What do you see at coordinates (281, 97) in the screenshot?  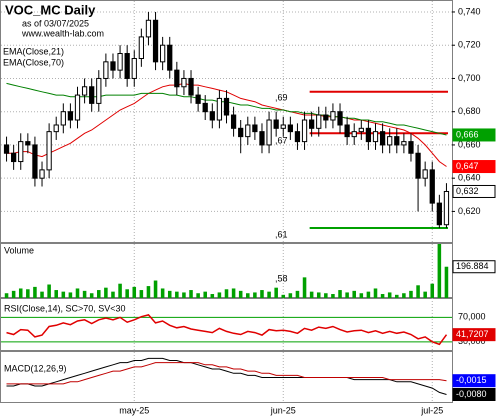 I see `annotation: ,69` at bounding box center [281, 97].